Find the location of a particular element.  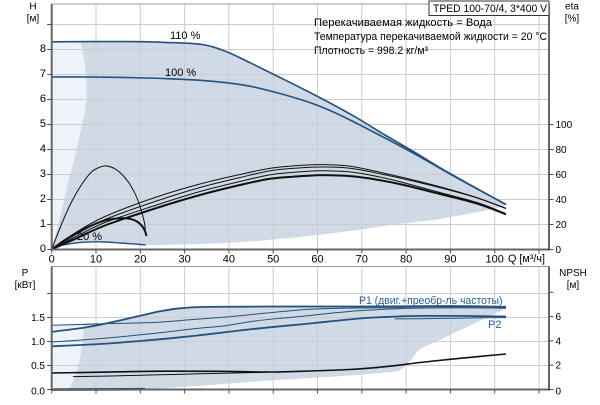

svg-text: 30 is located at coordinates (184, 260).